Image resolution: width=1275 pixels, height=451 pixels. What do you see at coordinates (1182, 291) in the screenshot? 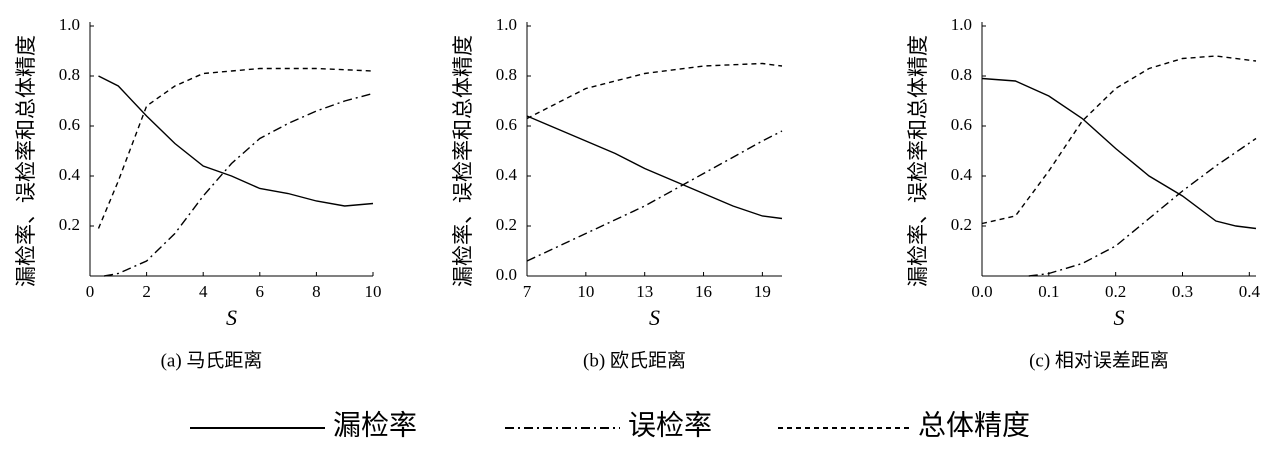
I see `x-tick-label: 0.3` at bounding box center [1182, 291].